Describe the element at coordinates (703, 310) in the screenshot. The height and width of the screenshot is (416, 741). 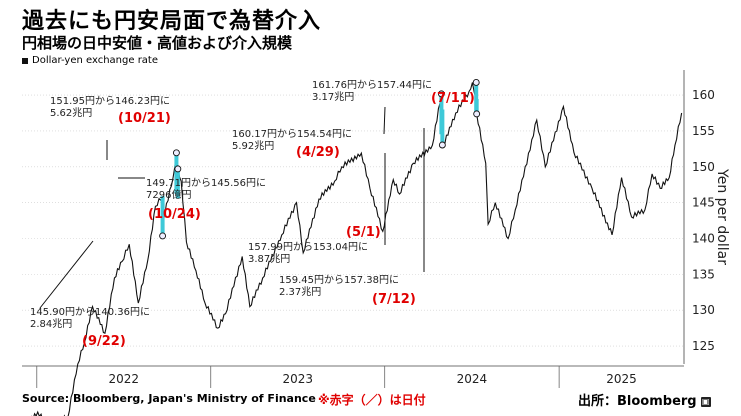
I see `y-tick-label: 130` at that location.